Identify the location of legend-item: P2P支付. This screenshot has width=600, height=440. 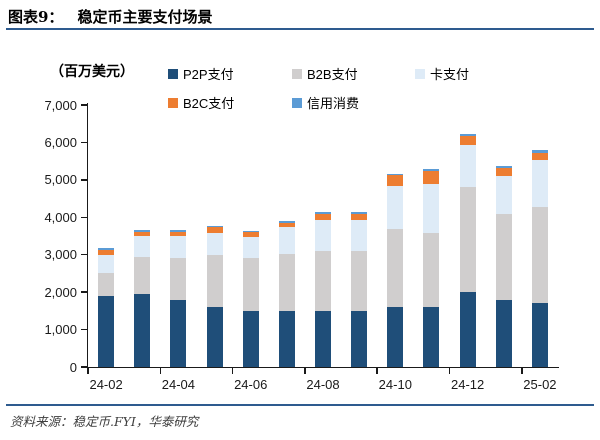
(201, 74).